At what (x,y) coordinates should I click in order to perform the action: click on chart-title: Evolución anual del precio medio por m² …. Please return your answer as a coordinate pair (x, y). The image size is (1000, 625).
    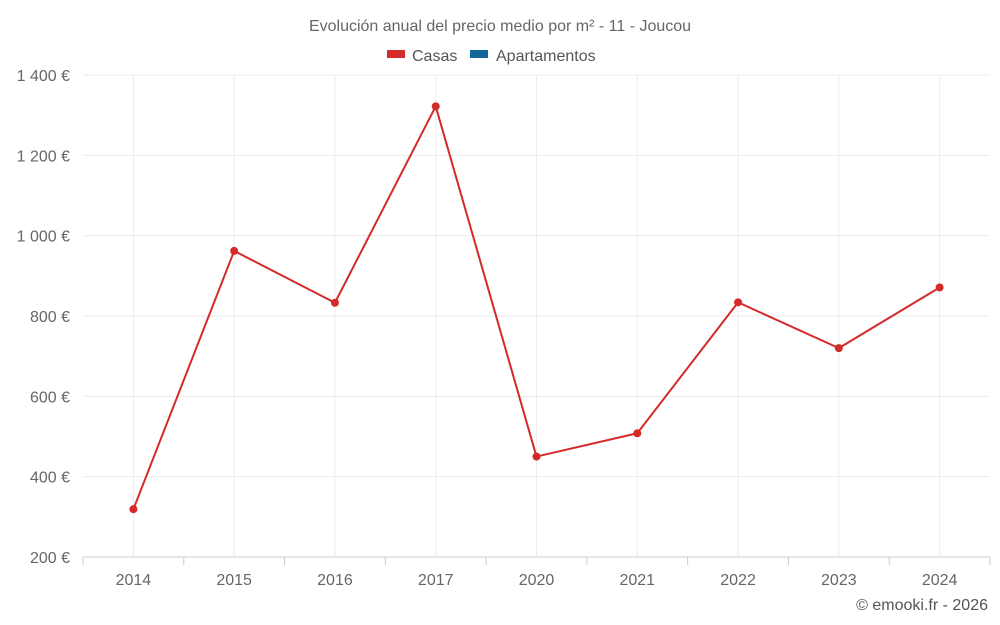
    Looking at the image, I should click on (500, 26).